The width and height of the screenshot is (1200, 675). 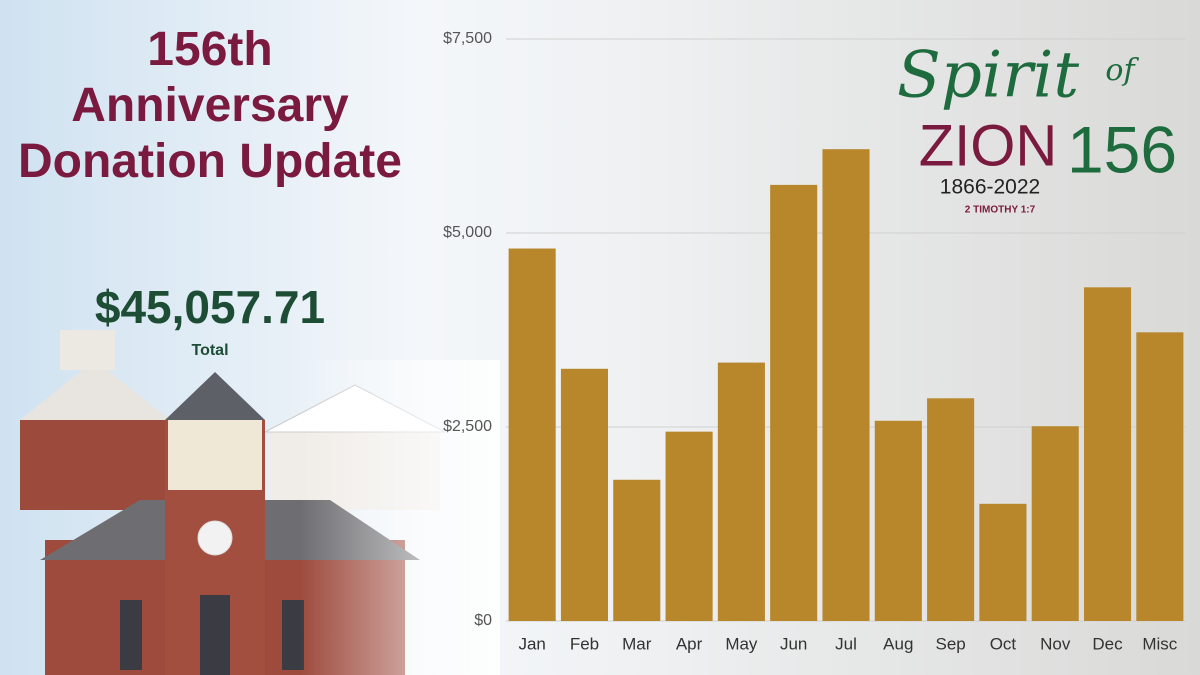 I want to click on y-tick-label: $0, so click(x=483, y=620).